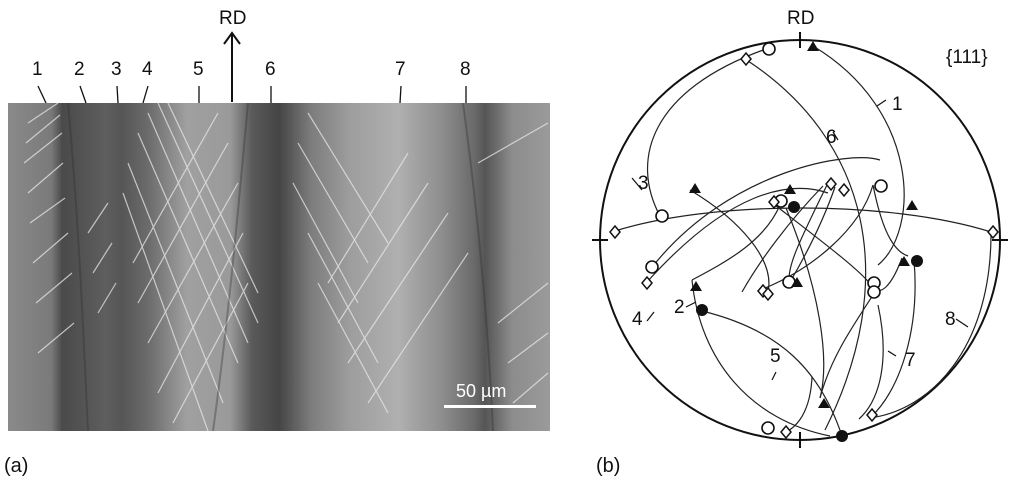 Image resolution: width=1011 pixels, height=483 pixels. Describe the element at coordinates (643, 183) in the screenshot. I see `grain-label-b-3: 3` at that location.